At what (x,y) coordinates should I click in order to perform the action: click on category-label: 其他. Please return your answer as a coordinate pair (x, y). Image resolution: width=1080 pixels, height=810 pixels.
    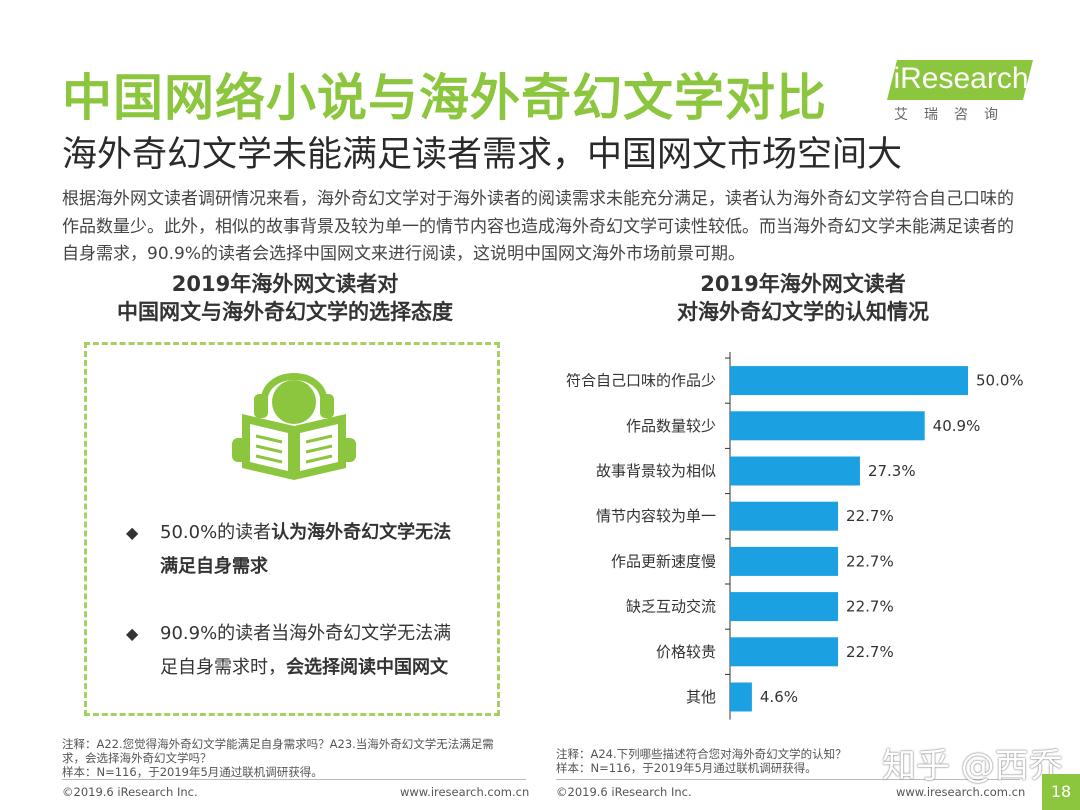
    Looking at the image, I should click on (701, 697).